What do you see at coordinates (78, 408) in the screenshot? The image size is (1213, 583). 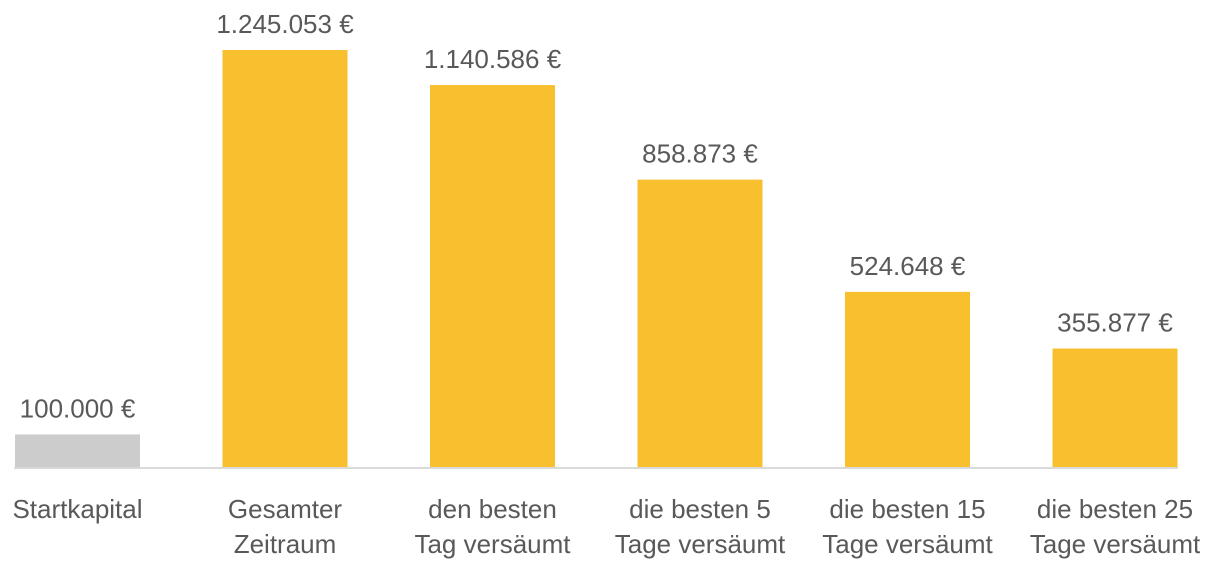 I see `value-label-0: 100.000 €` at bounding box center [78, 408].